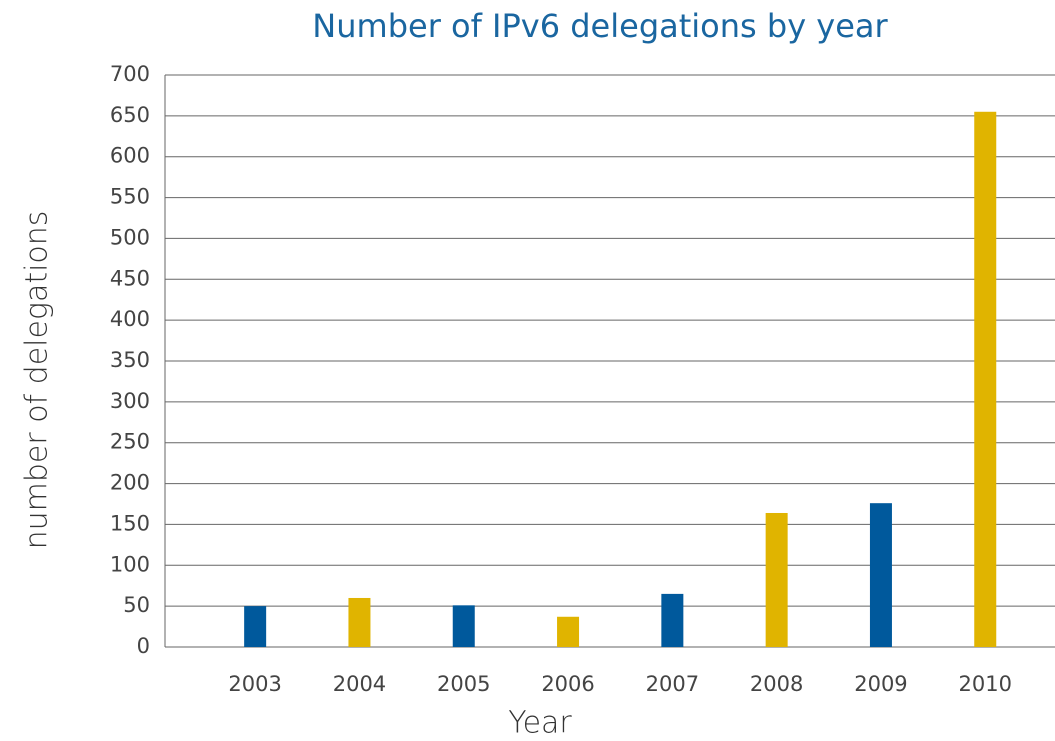 This screenshot has height=741, width=1055. Describe the element at coordinates (130, 564) in the screenshot. I see `y-tick-label: 100` at that location.